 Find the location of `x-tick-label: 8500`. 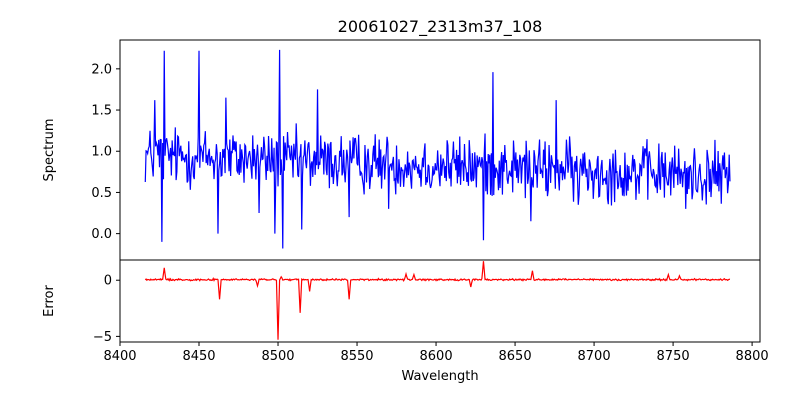

x-tick-label: 8500 is located at coordinates (277, 356).